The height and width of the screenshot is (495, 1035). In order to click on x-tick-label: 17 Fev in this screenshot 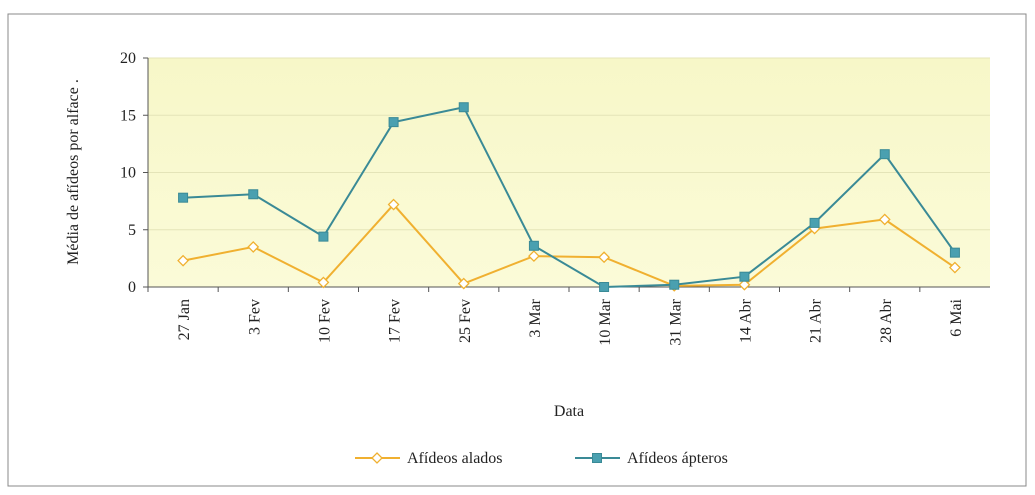, I will do `click(395, 321)`.